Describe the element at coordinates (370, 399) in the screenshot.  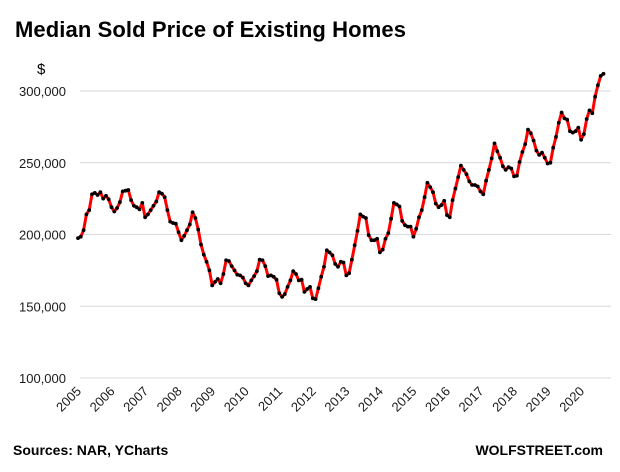
I see `x-tick-label: 2014` at that location.